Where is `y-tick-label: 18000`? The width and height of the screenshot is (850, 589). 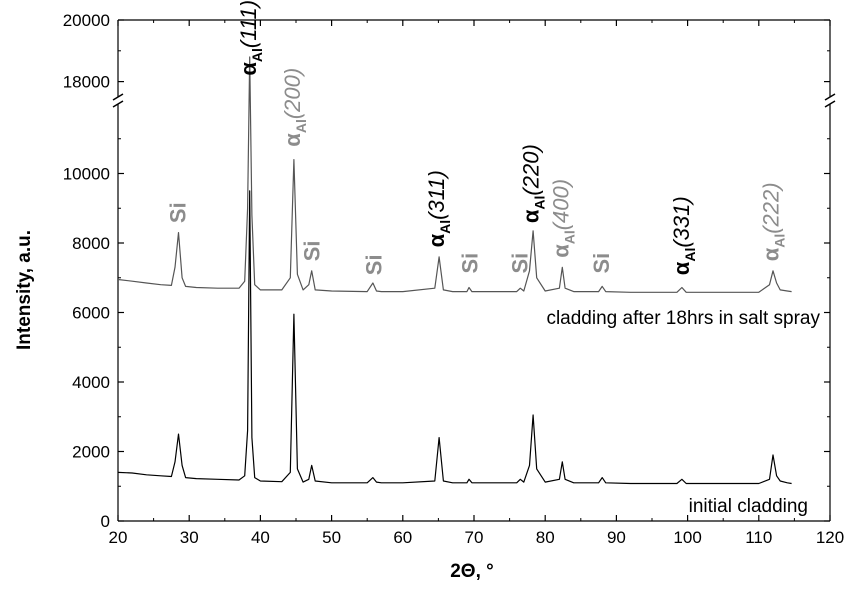 y-tick-label: 18000 is located at coordinates (86, 82).